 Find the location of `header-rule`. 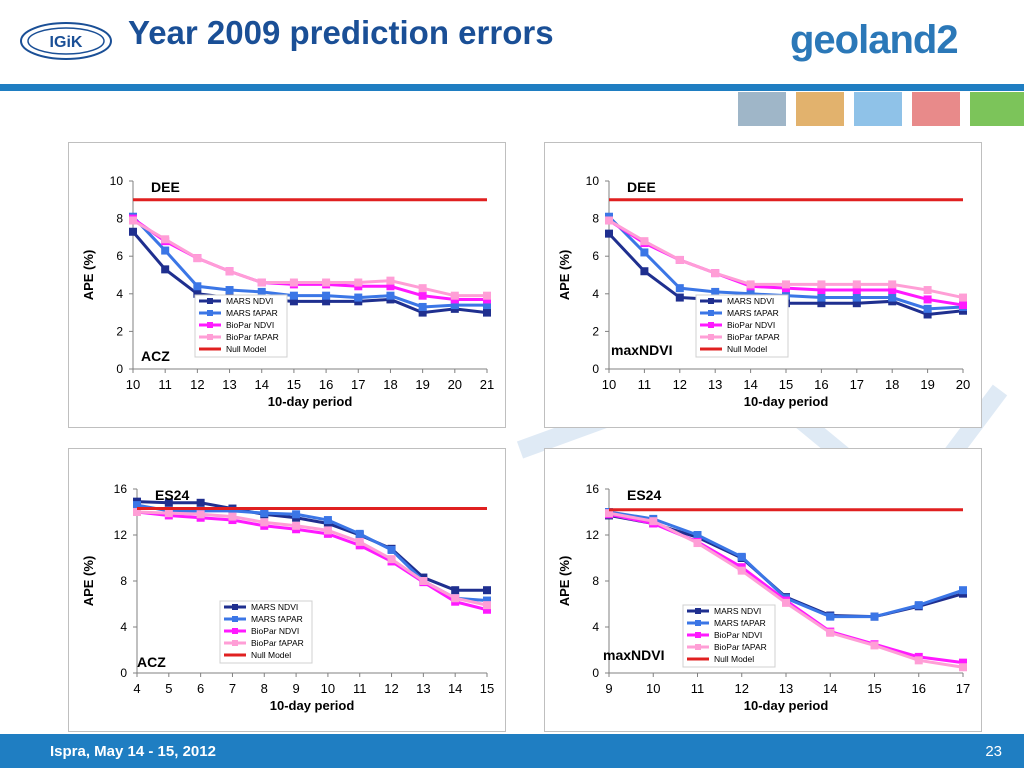

header-rule is located at coordinates (512, 87).